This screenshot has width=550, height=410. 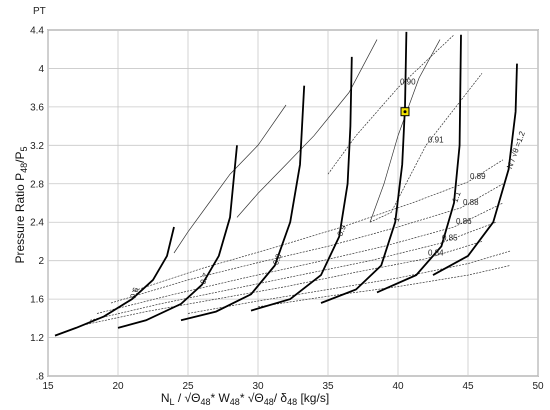 What do you see at coordinates (397, 219) in the screenshot?
I see `speed-line-label: 1` at bounding box center [397, 219].